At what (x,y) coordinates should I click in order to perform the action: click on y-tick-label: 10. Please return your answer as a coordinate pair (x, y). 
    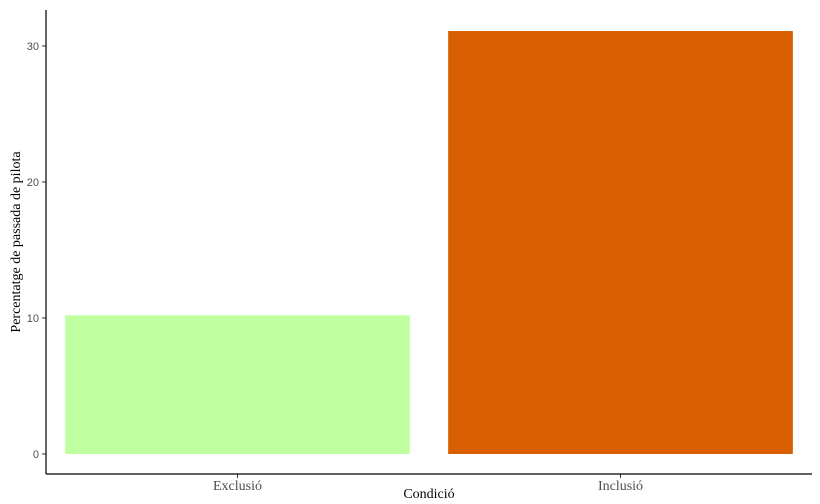
    Looking at the image, I should click on (33, 319).